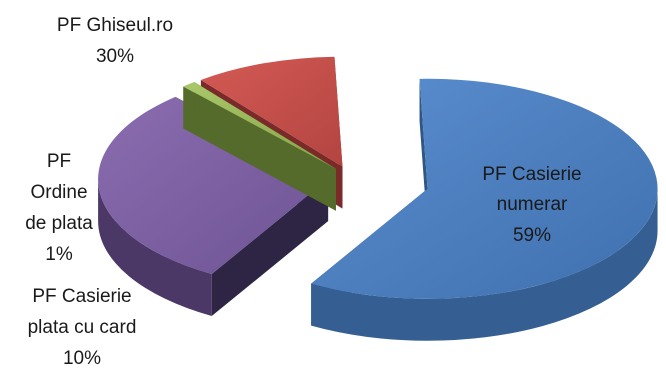 This screenshot has width=666, height=375. I want to click on label-numerar-line2: numerar, so click(532, 204).